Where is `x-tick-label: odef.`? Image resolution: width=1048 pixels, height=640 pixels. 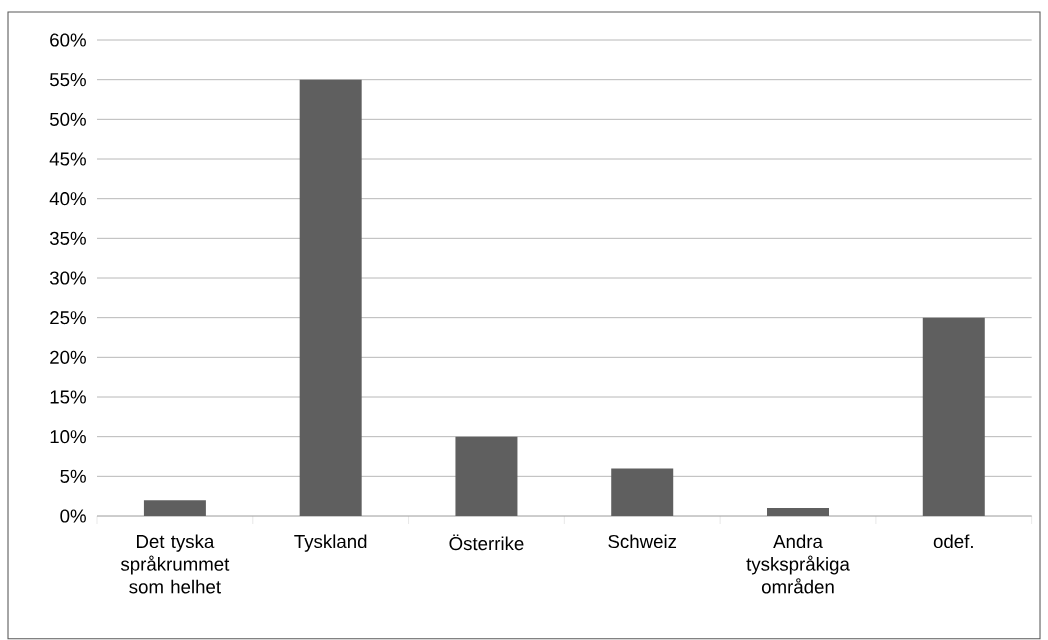 x-tick-label: odef. is located at coordinates (953, 541).